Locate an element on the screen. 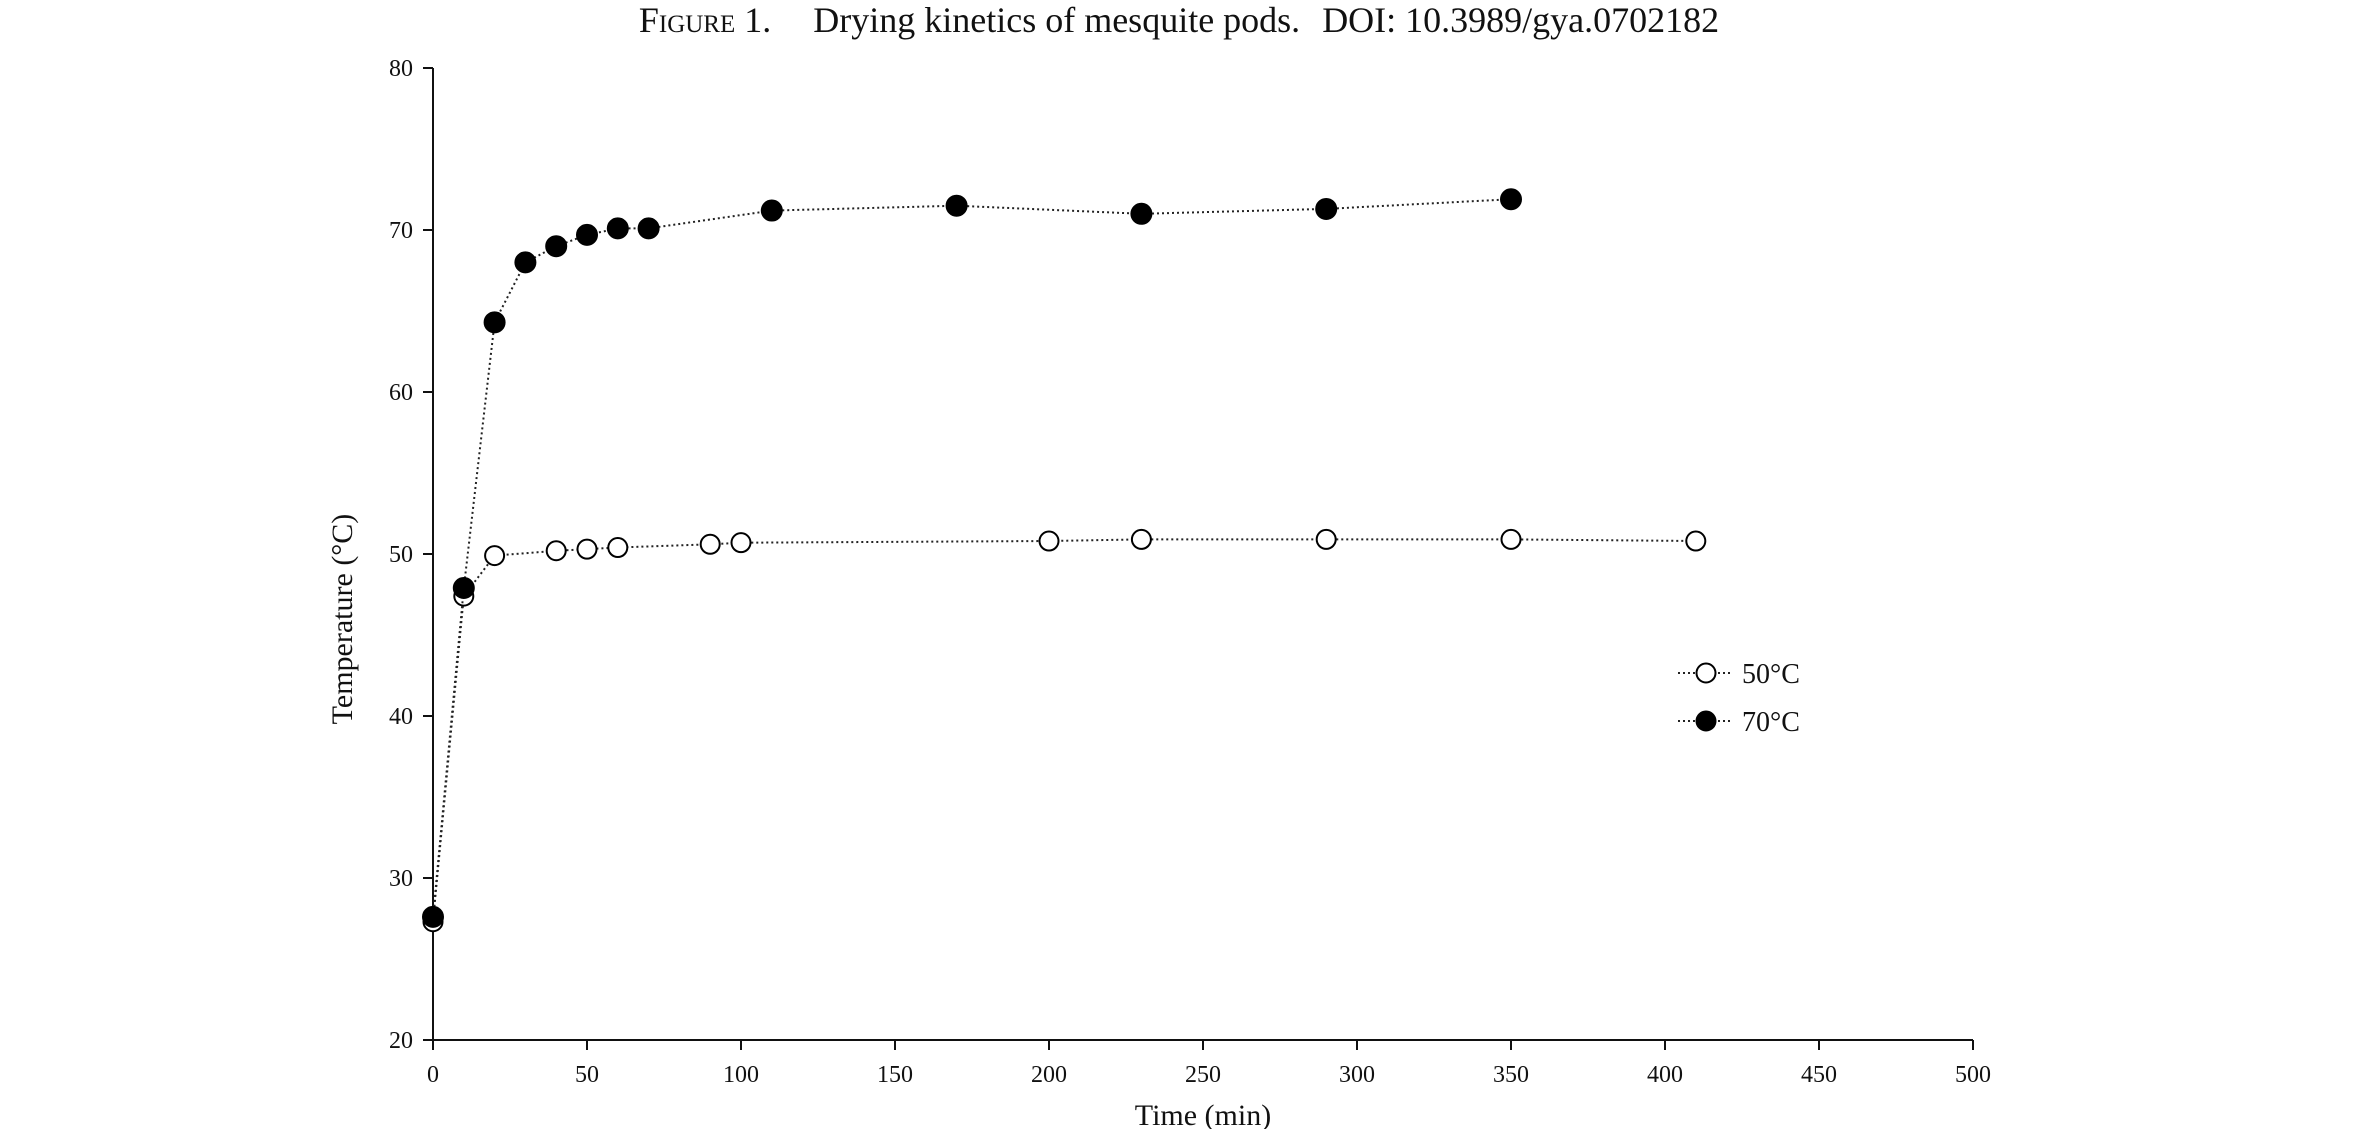 The height and width of the screenshot is (1129, 2358). x-tick-label: 200 is located at coordinates (1049, 1075).